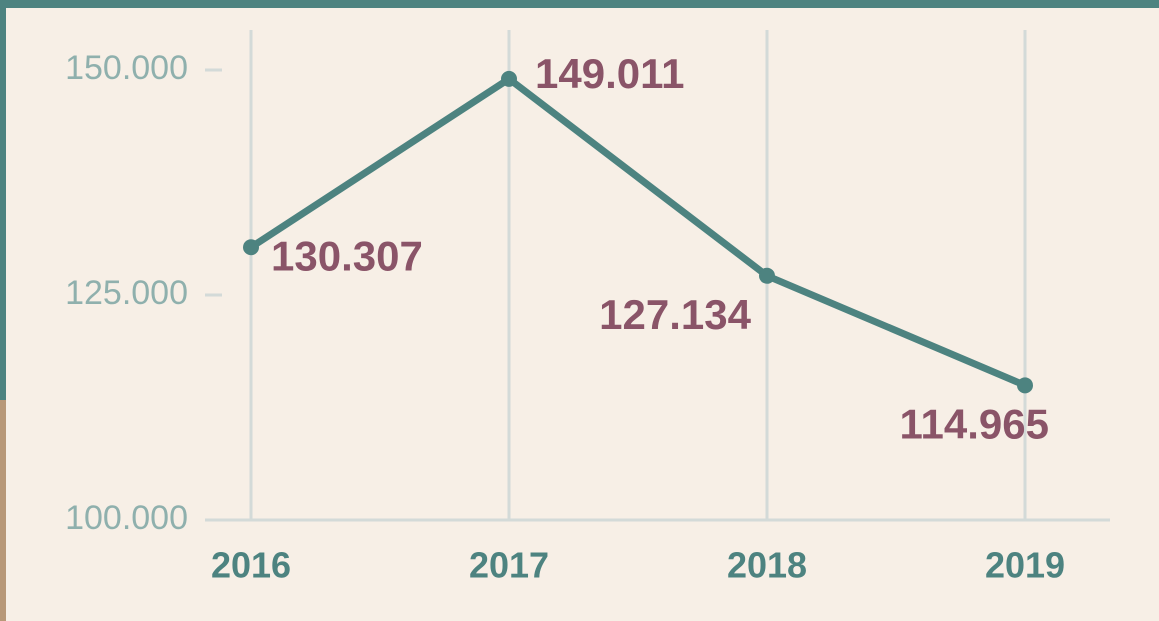  I want to click on x-tick-label: 2016, so click(251, 565).